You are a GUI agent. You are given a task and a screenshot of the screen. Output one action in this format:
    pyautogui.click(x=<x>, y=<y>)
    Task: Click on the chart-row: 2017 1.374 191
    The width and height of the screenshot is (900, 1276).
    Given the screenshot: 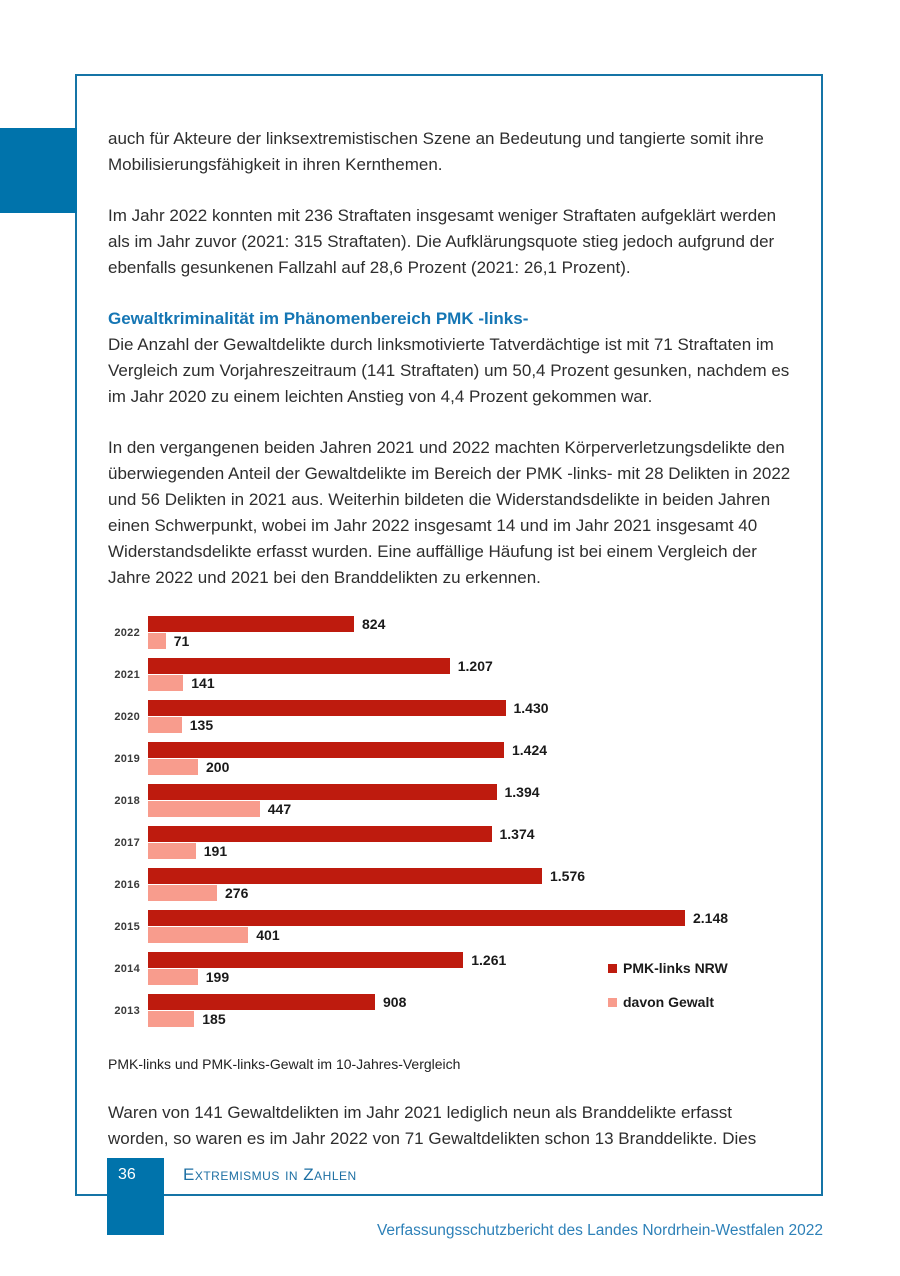 What is the action you would take?
    pyautogui.click(x=450, y=843)
    